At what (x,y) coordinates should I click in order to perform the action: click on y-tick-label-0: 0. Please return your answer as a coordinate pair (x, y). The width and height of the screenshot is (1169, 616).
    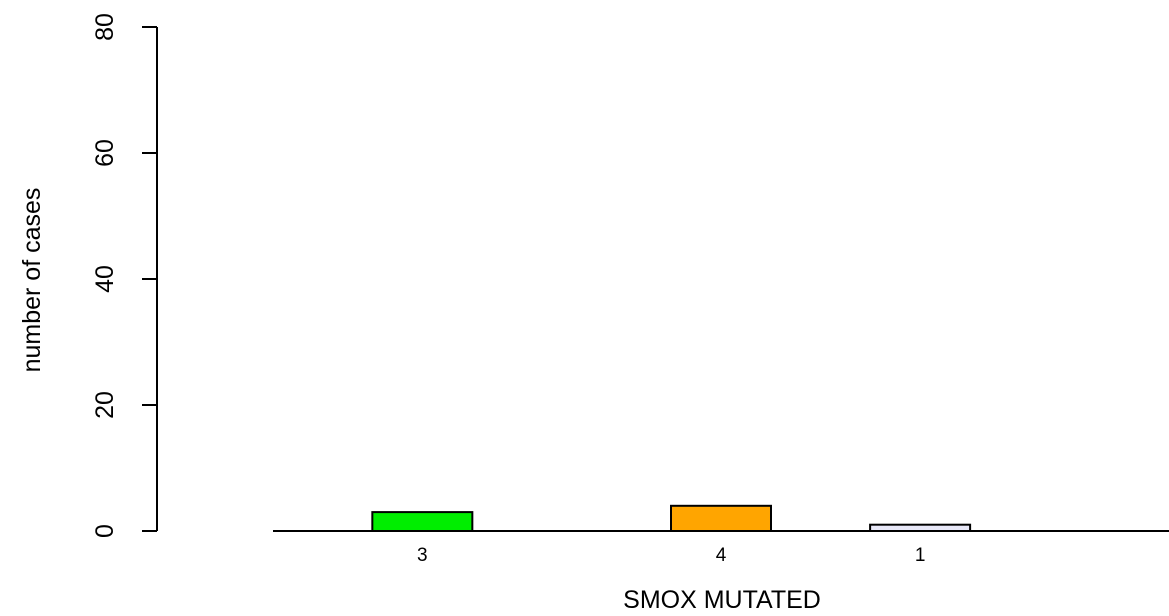
    Looking at the image, I should click on (105, 531).